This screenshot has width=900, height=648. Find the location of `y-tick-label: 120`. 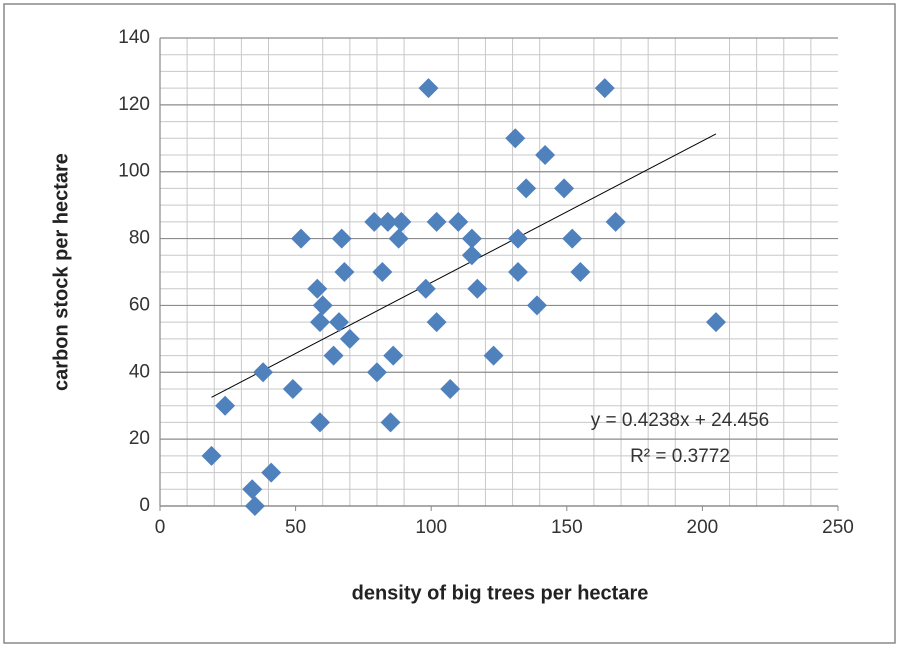

y-tick-label: 120 is located at coordinates (134, 104).